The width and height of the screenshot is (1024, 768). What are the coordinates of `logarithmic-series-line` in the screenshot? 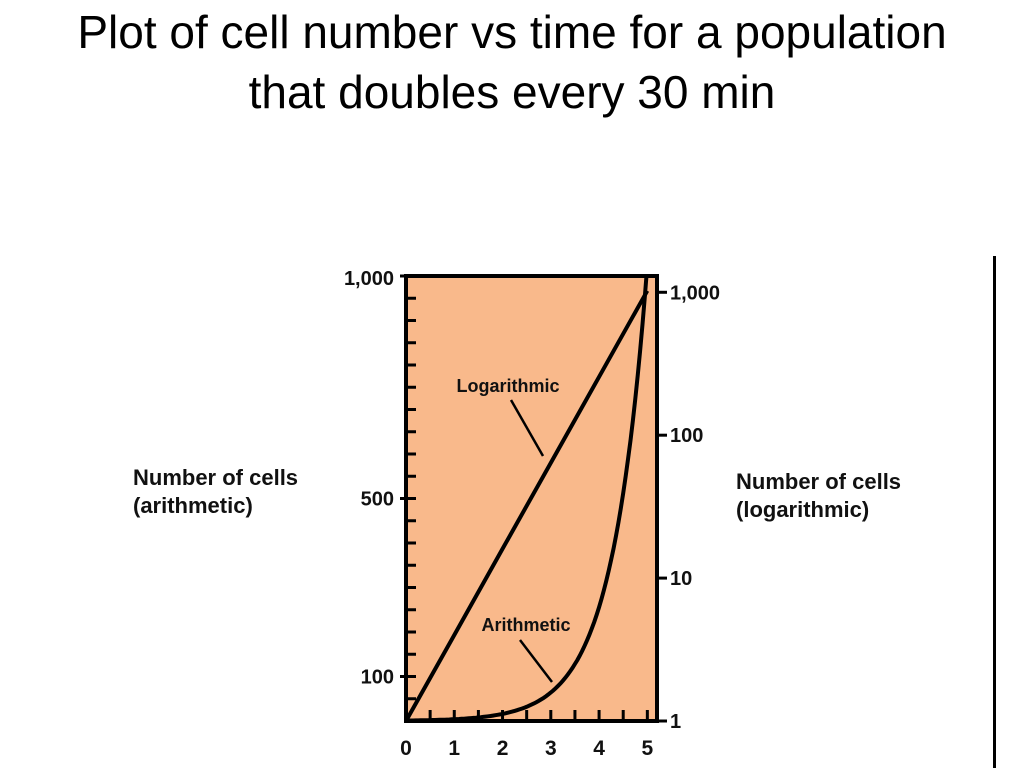 It's located at (528, 505).